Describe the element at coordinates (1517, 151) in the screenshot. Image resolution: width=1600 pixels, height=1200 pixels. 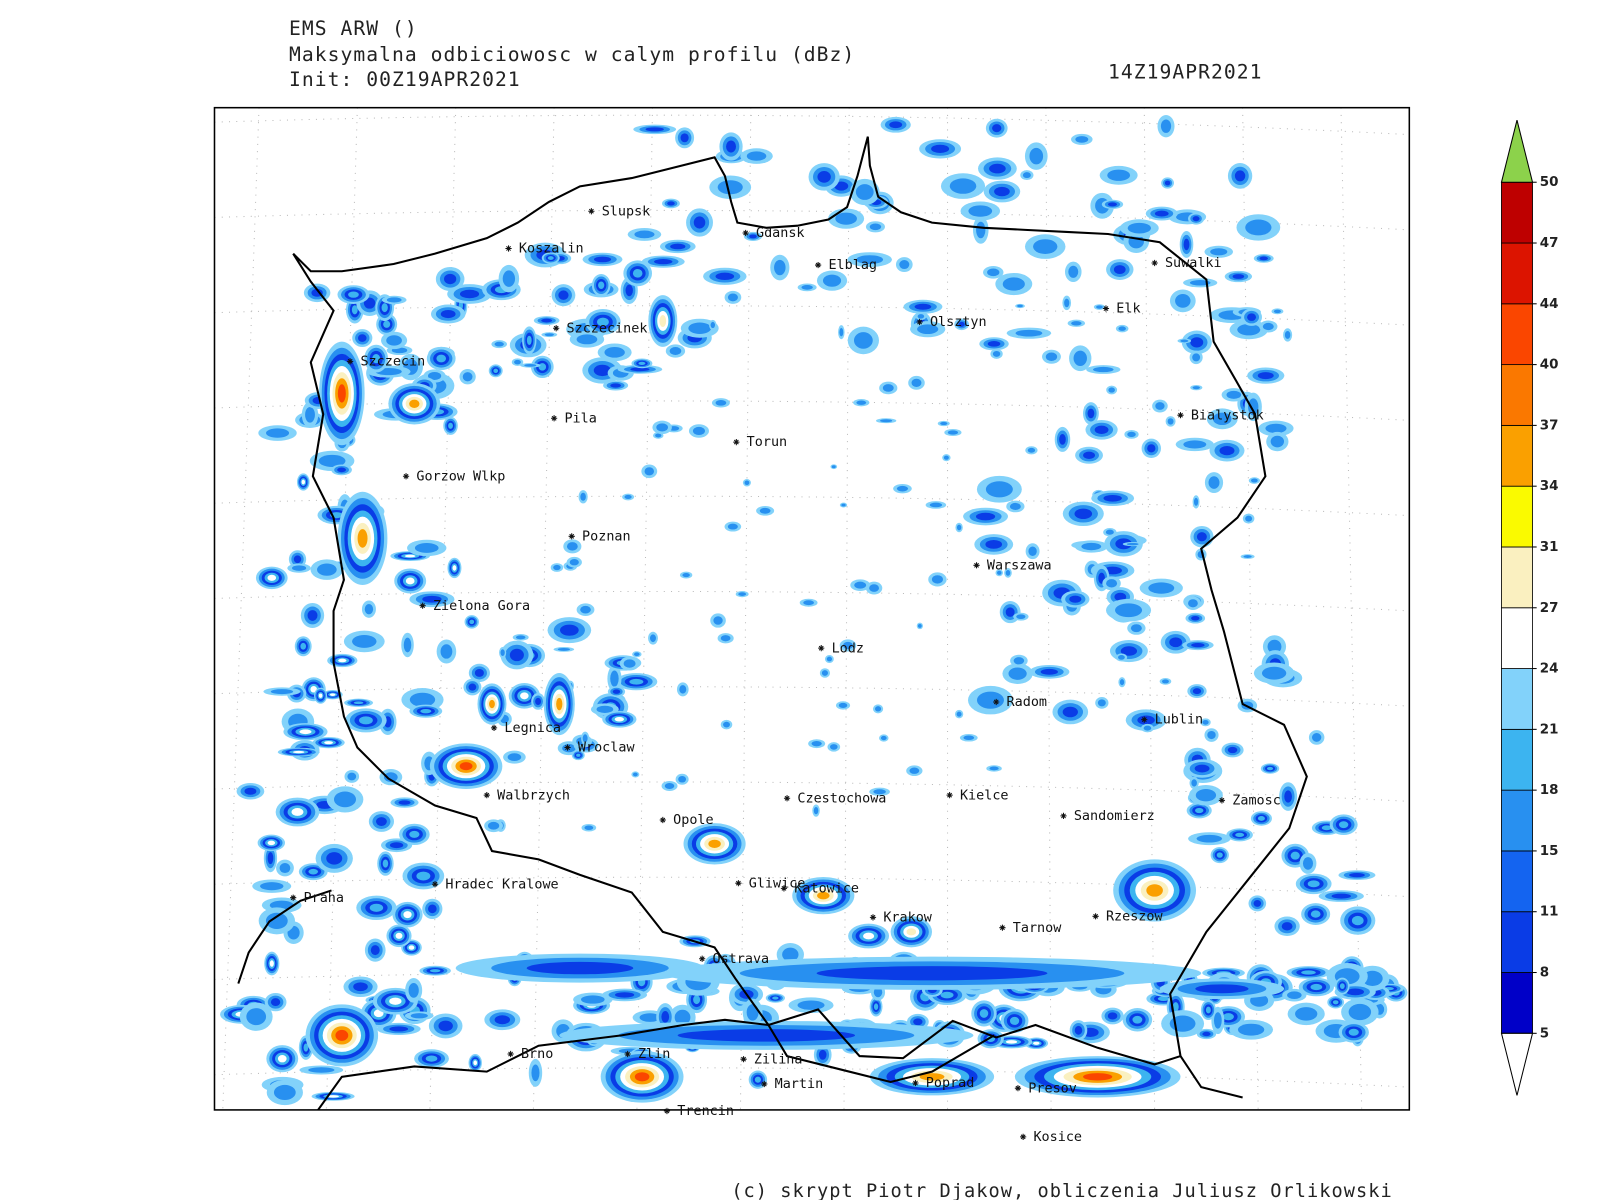
I see `colorbar-over` at that location.